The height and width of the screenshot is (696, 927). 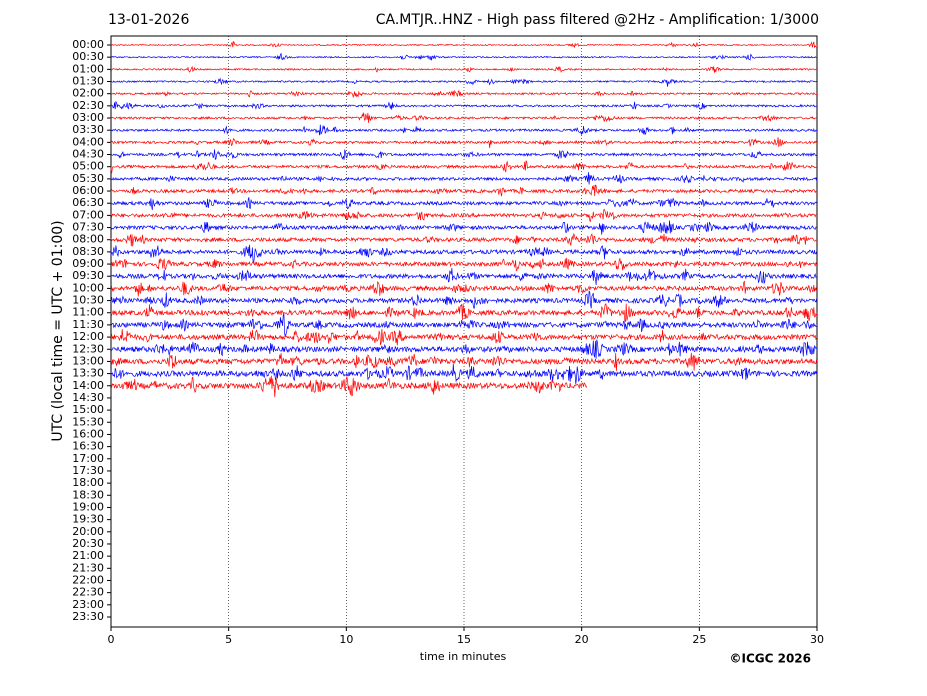 What do you see at coordinates (88, 239) in the screenshot?
I see `y-tick-label: 08:00` at bounding box center [88, 239].